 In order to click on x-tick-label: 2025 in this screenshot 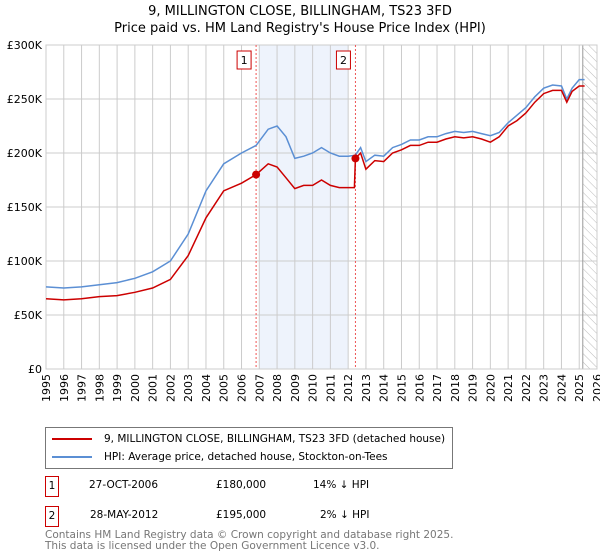, I will do `click(579, 388)`.